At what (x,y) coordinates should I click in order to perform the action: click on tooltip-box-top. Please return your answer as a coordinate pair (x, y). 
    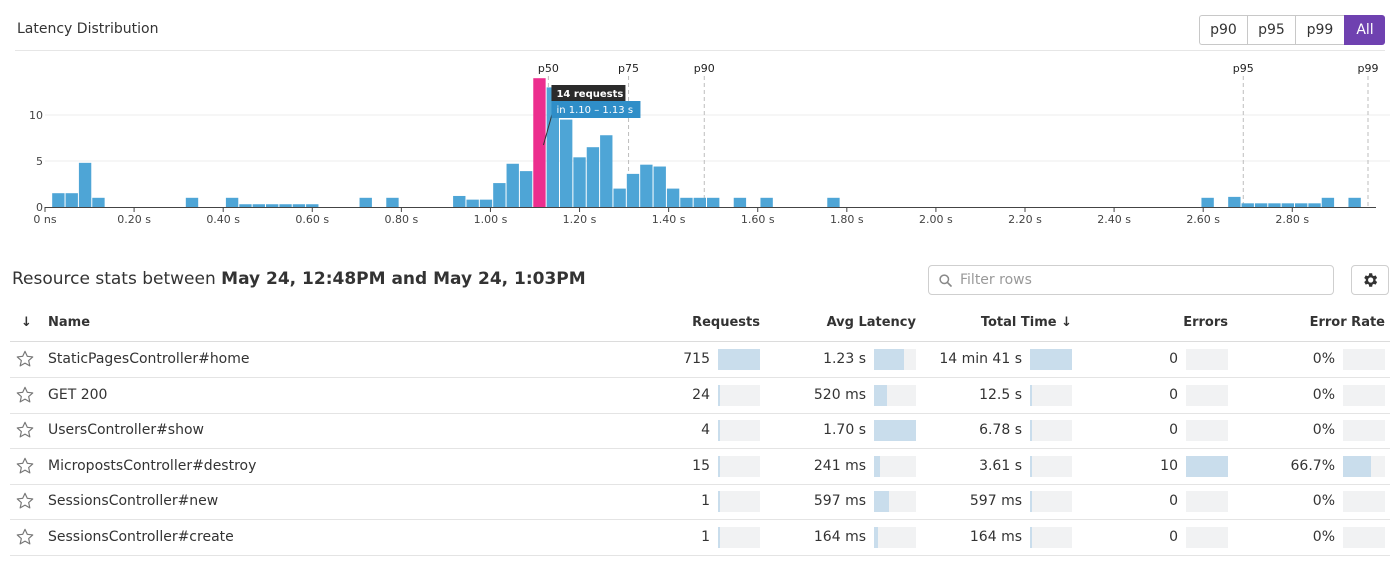
    Looking at the image, I should click on (588, 93).